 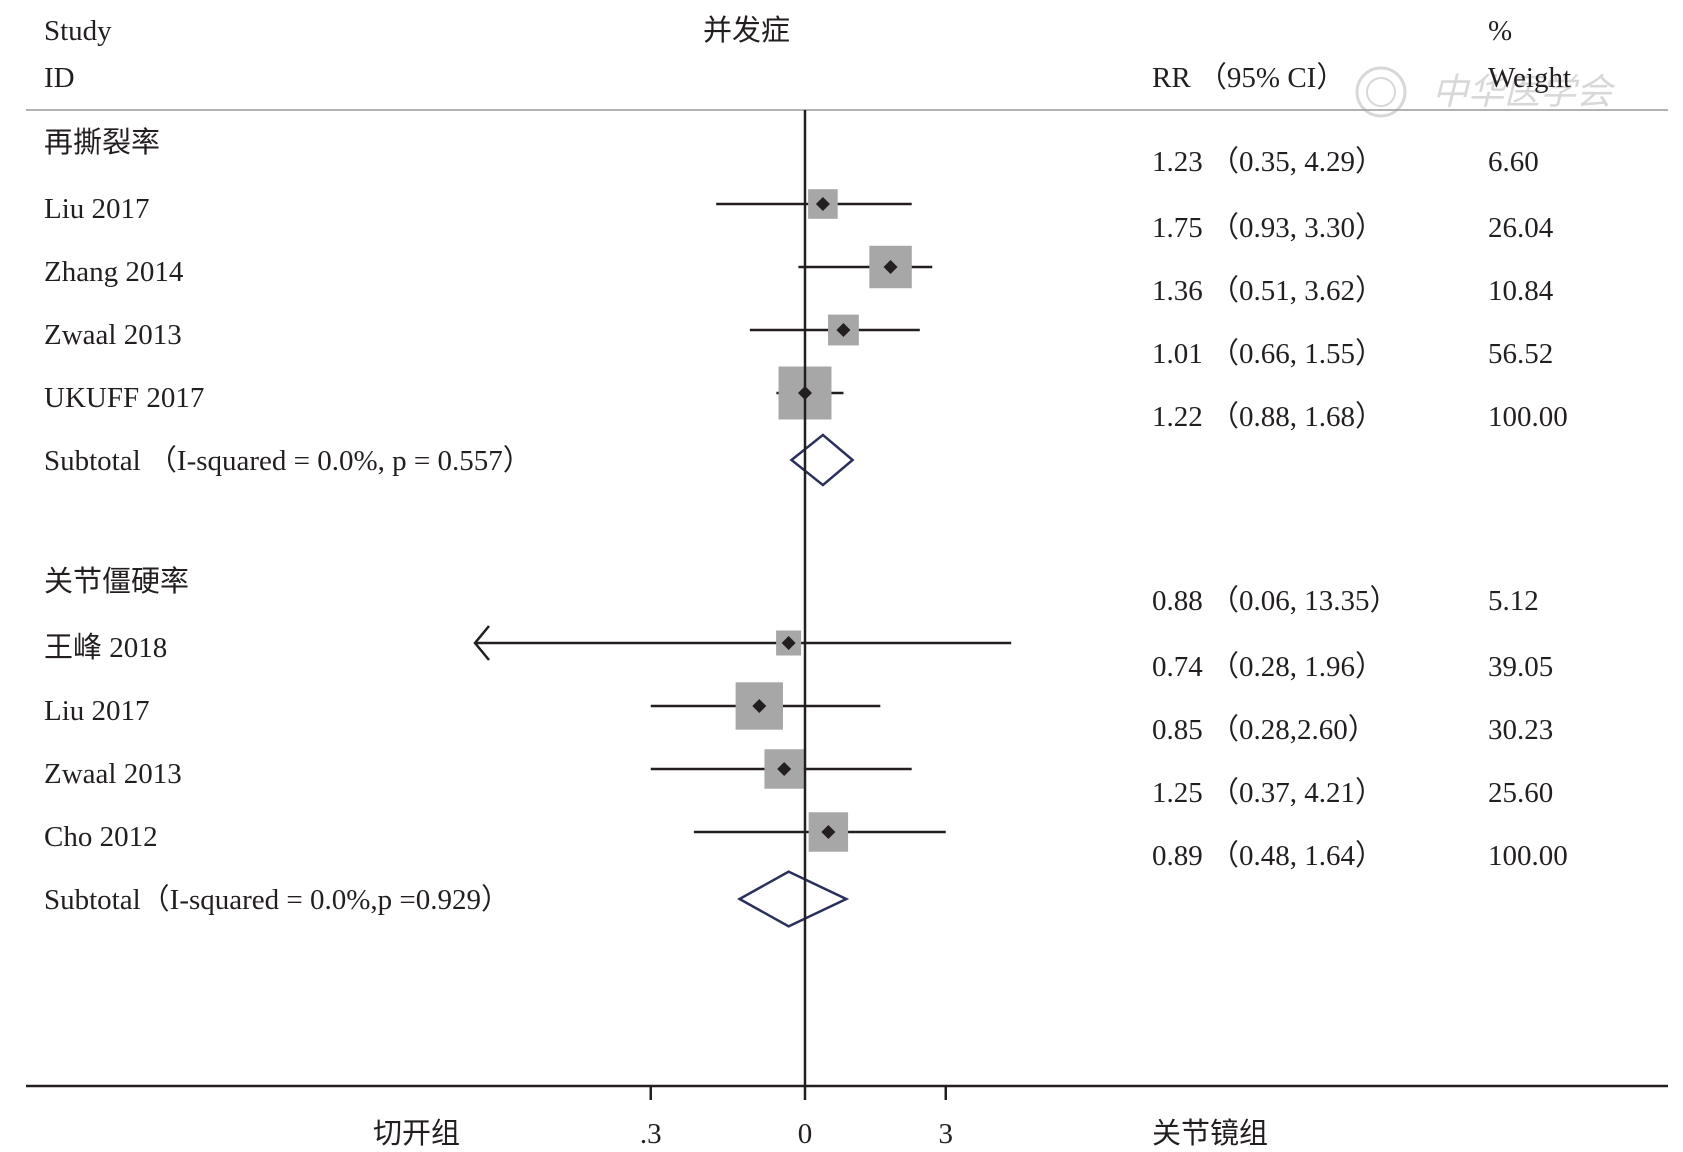 I want to click on study-weight-text: 39.05, so click(x=1520, y=667).